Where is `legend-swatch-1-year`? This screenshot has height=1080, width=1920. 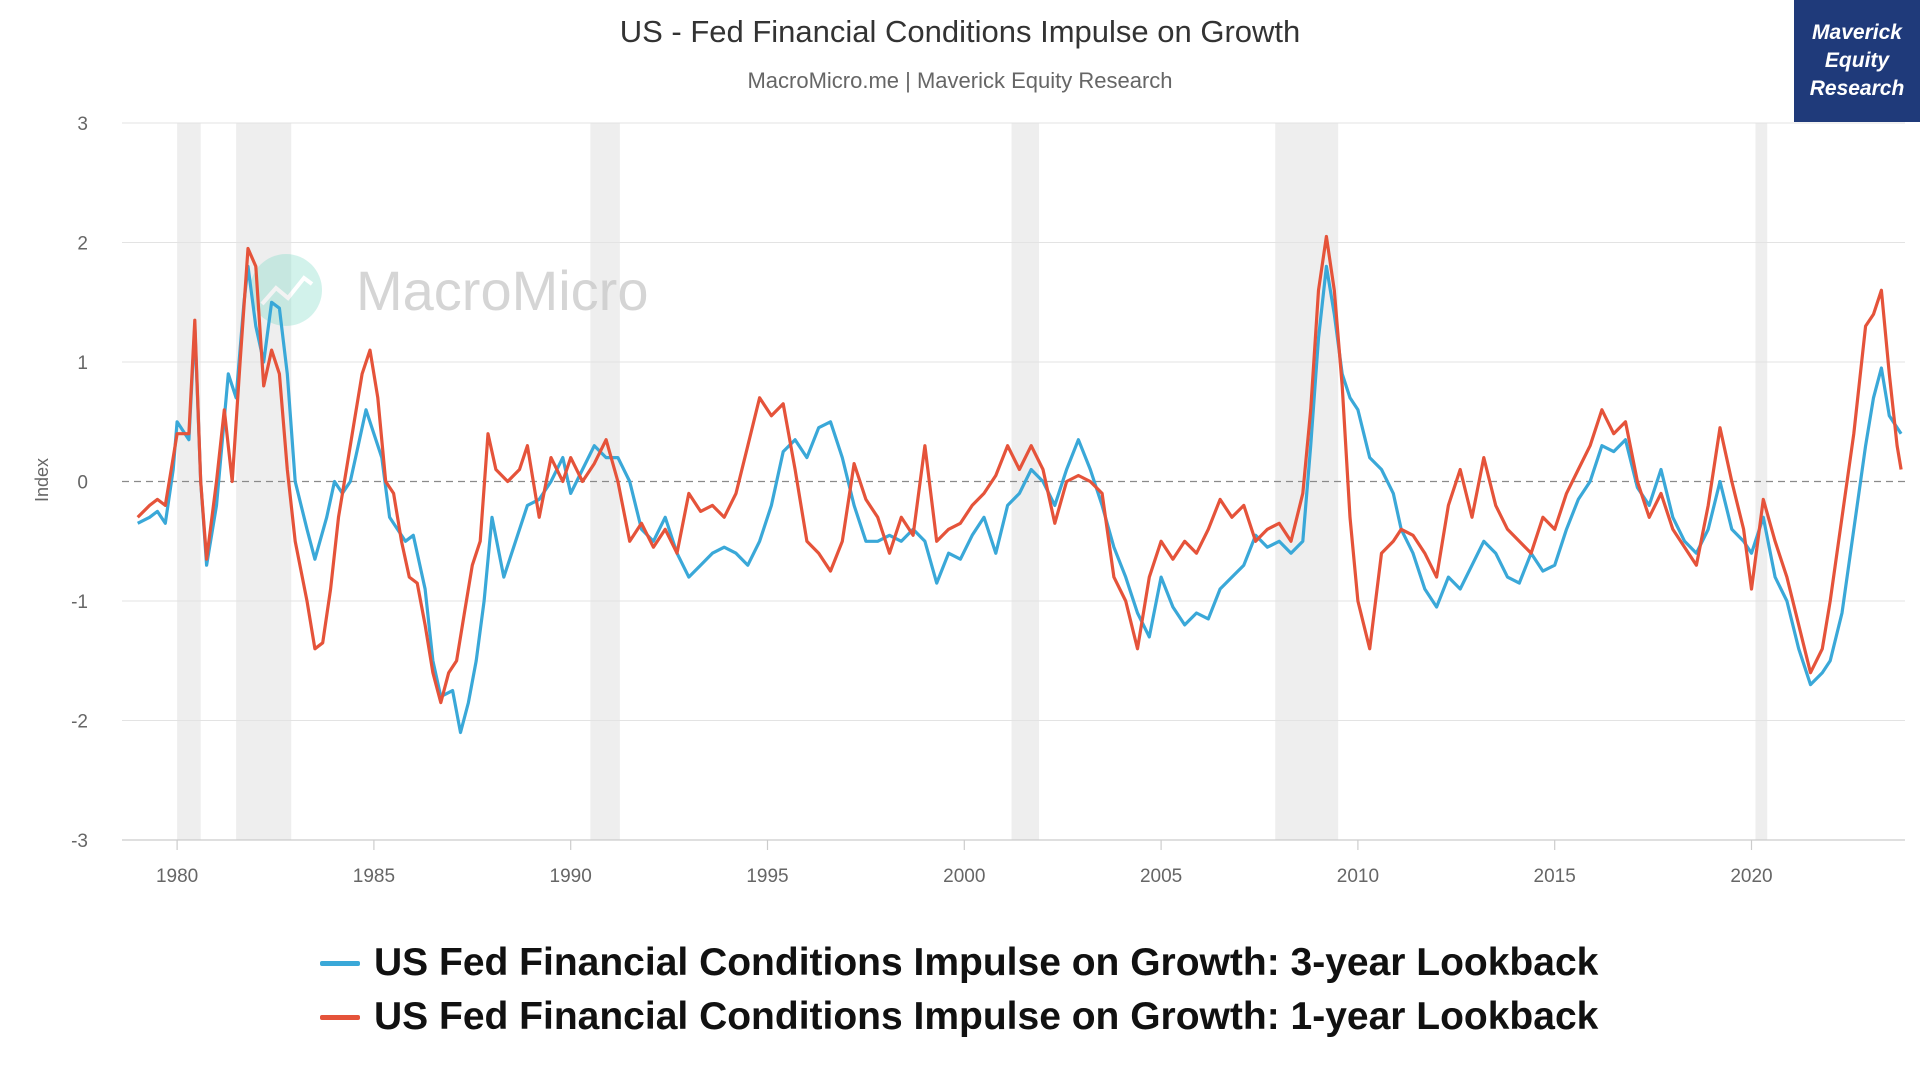
legend-swatch-1-year is located at coordinates (340, 1017).